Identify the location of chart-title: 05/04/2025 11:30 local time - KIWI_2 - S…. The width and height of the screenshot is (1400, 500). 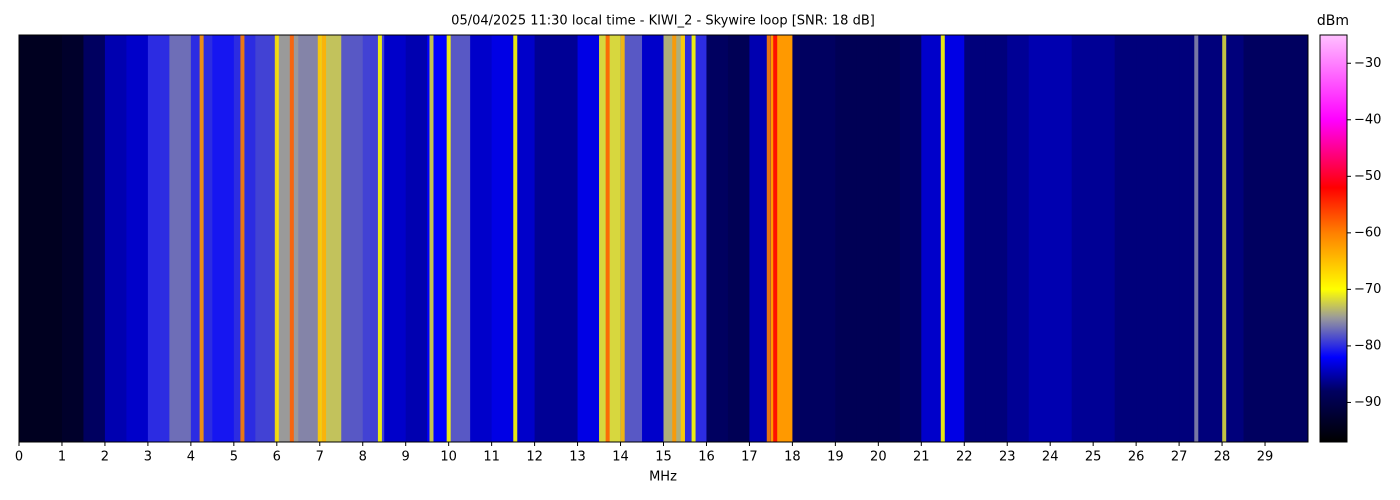
(663, 21).